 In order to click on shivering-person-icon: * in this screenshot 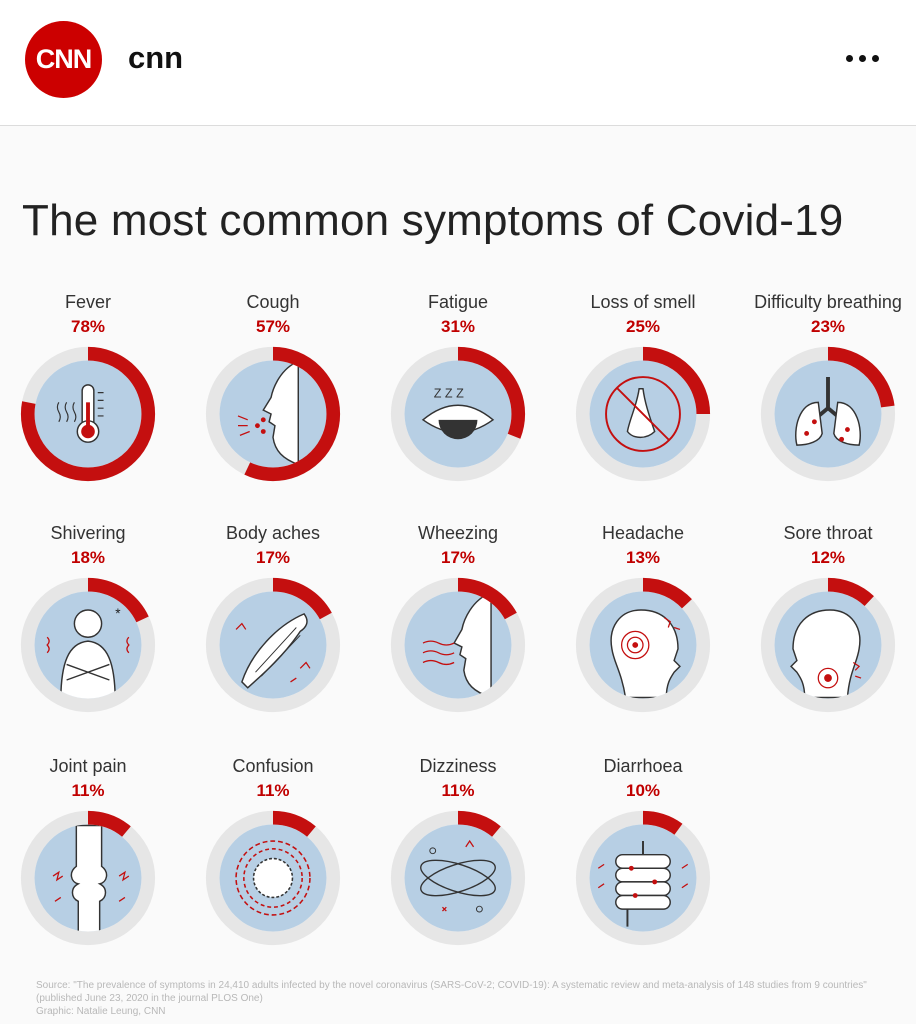, I will do `click(88, 652)`.